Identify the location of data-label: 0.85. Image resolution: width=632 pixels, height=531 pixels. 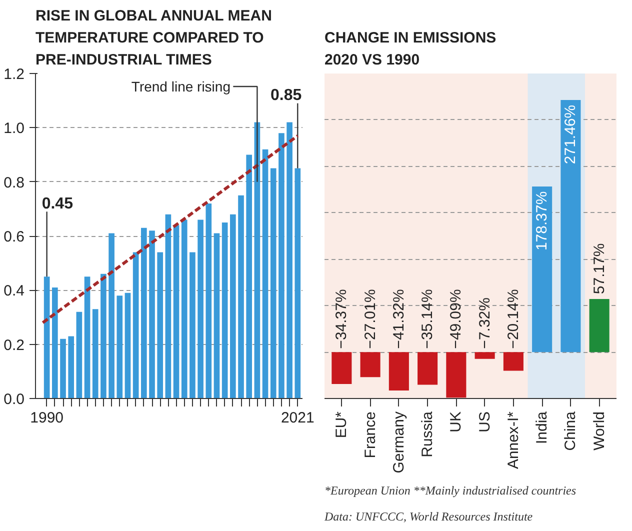
(286, 95).